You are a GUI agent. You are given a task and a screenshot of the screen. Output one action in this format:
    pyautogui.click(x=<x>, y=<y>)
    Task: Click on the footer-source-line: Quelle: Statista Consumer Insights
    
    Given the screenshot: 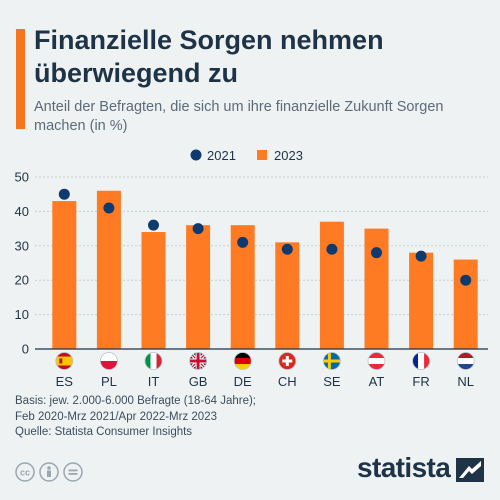 What is the action you would take?
    pyautogui.click(x=104, y=432)
    